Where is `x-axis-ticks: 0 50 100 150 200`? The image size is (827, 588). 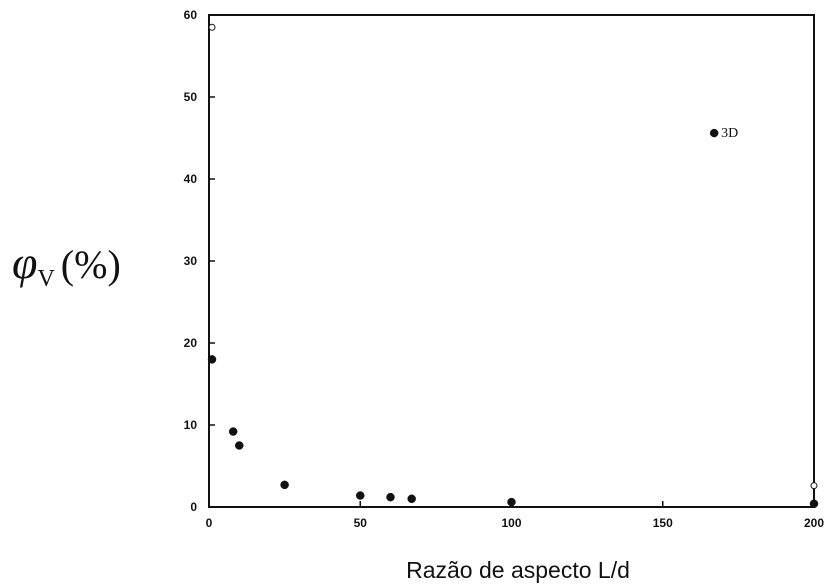
x-axis-ticks: 0 50 100 150 200 is located at coordinates (515, 515).